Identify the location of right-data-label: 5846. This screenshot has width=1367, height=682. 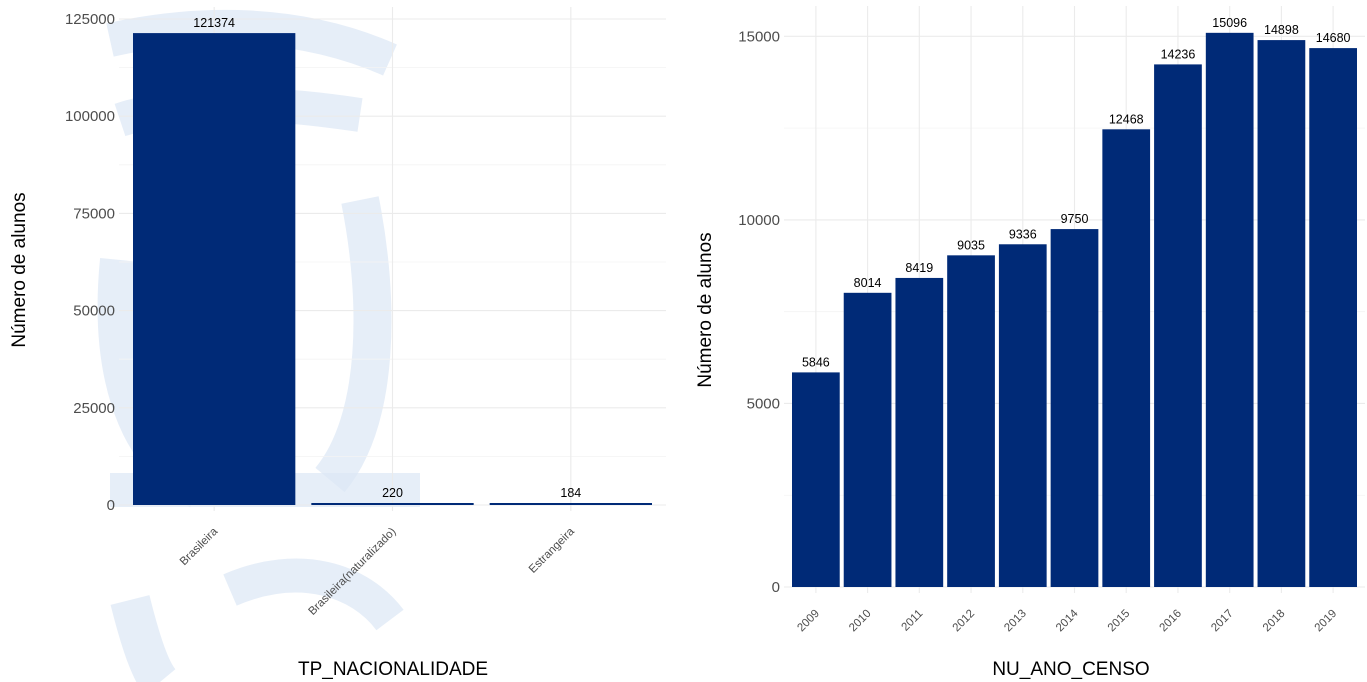
(816, 362).